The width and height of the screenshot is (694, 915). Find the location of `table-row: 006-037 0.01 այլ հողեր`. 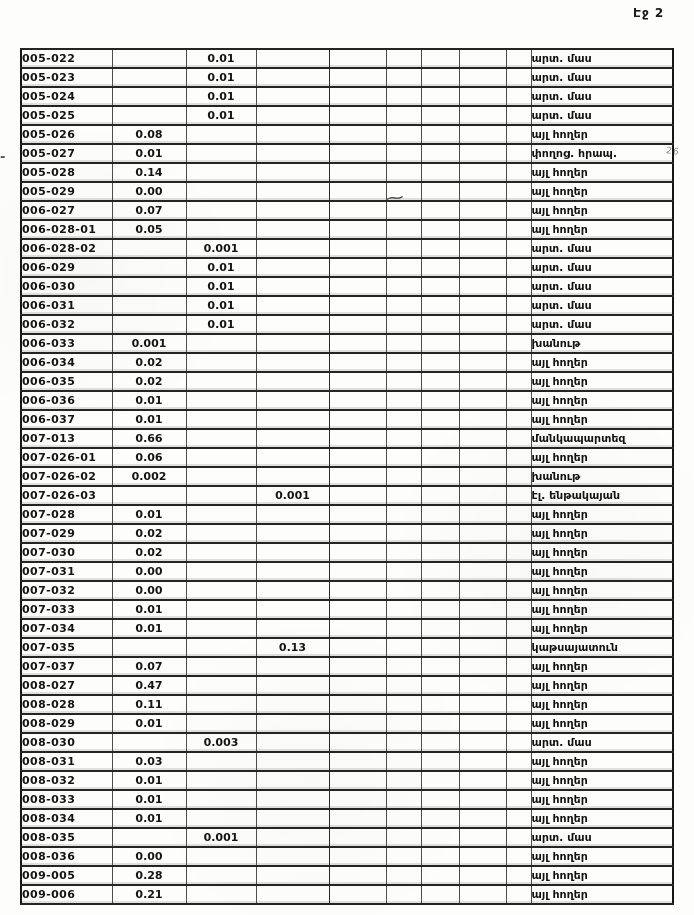

table-row: 006-037 0.01 այլ հողեր is located at coordinates (347, 419).